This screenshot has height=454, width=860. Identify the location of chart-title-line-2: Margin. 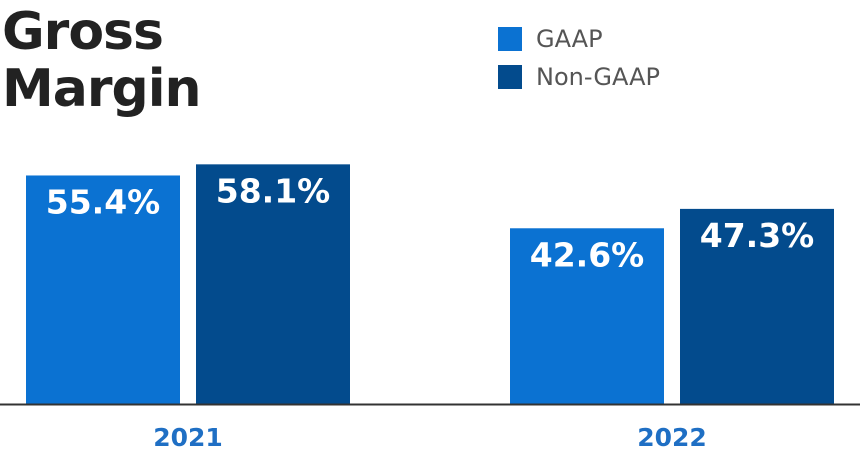
(102, 89).